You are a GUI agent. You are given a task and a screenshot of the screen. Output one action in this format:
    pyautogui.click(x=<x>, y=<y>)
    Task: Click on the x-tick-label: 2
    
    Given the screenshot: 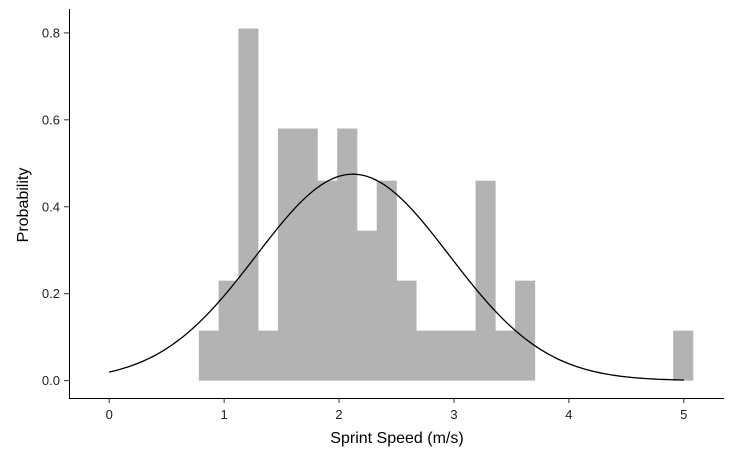 What is the action you would take?
    pyautogui.click(x=338, y=414)
    